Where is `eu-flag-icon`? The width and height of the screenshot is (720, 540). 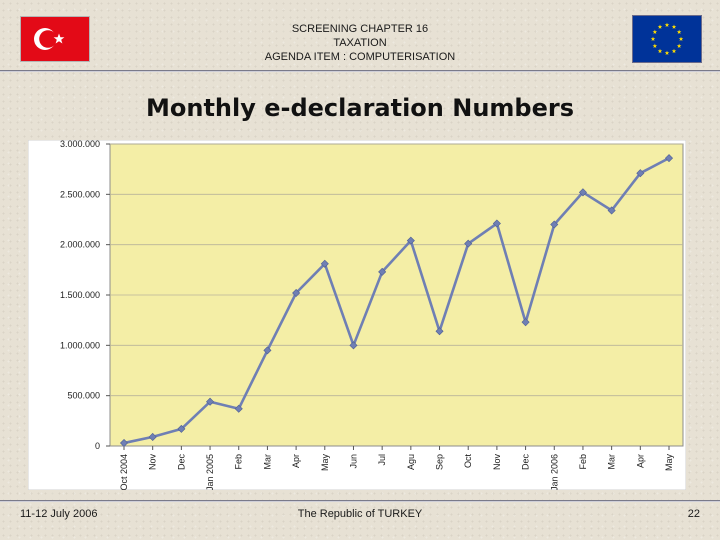 eu-flag-icon is located at coordinates (667, 39).